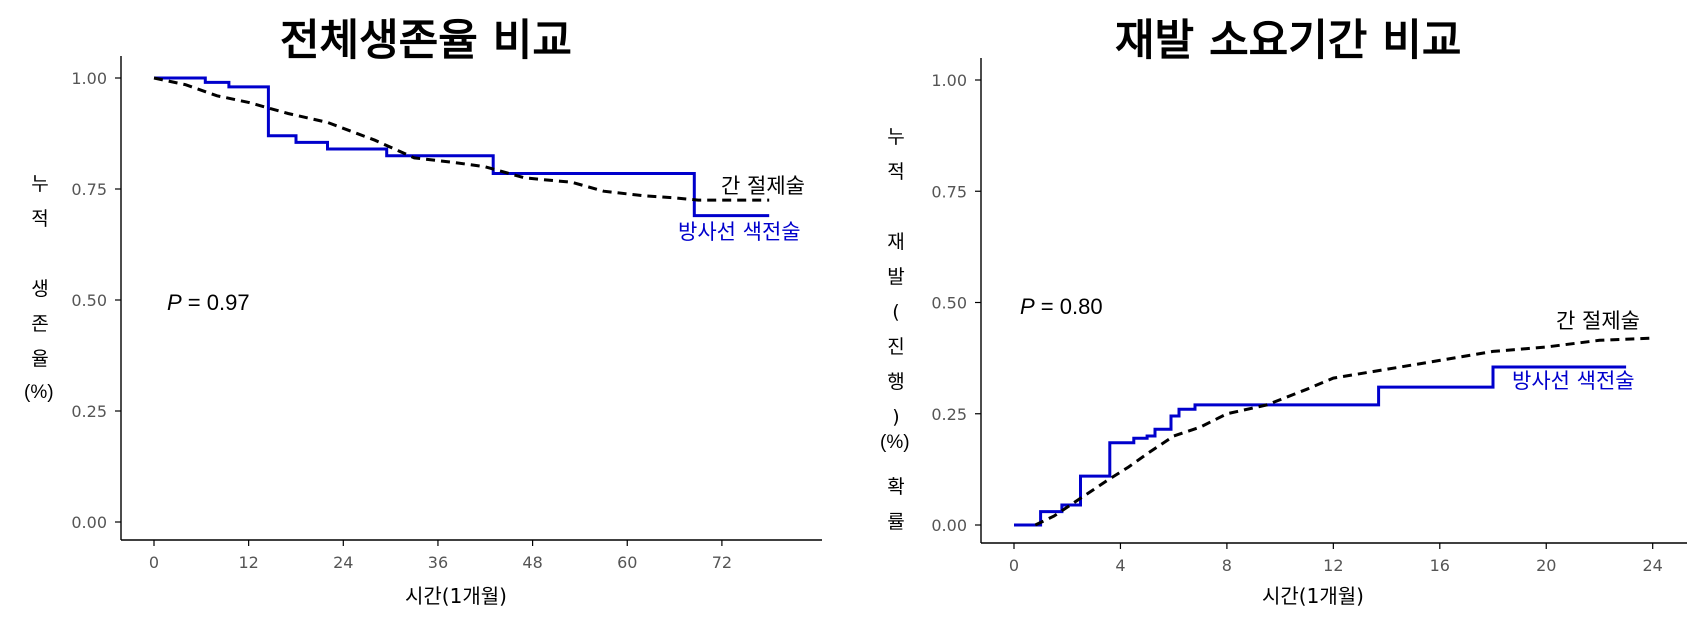 This screenshot has width=1701, height=624. What do you see at coordinates (426, 41) in the screenshot?
I see `chart-title: 전체생존율 비교` at bounding box center [426, 41].